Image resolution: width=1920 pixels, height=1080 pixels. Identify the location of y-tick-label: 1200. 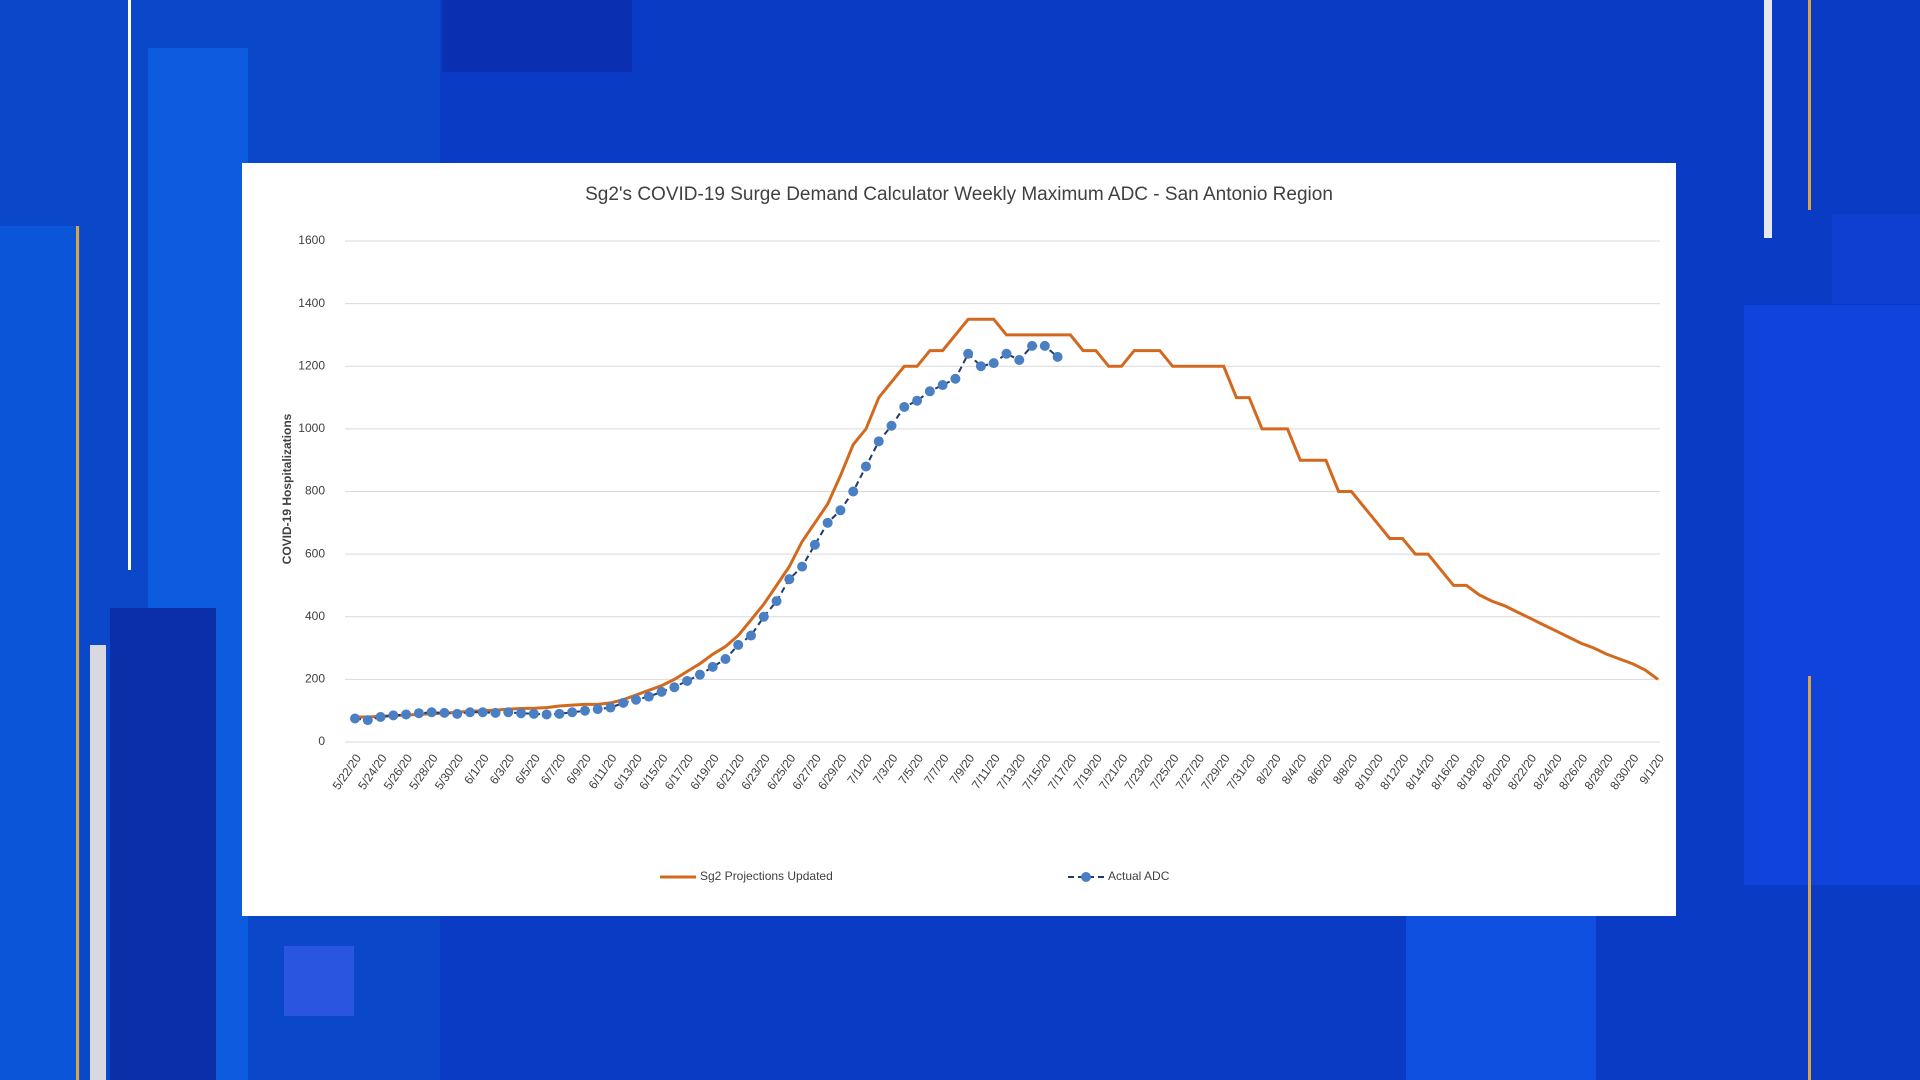
(311, 365).